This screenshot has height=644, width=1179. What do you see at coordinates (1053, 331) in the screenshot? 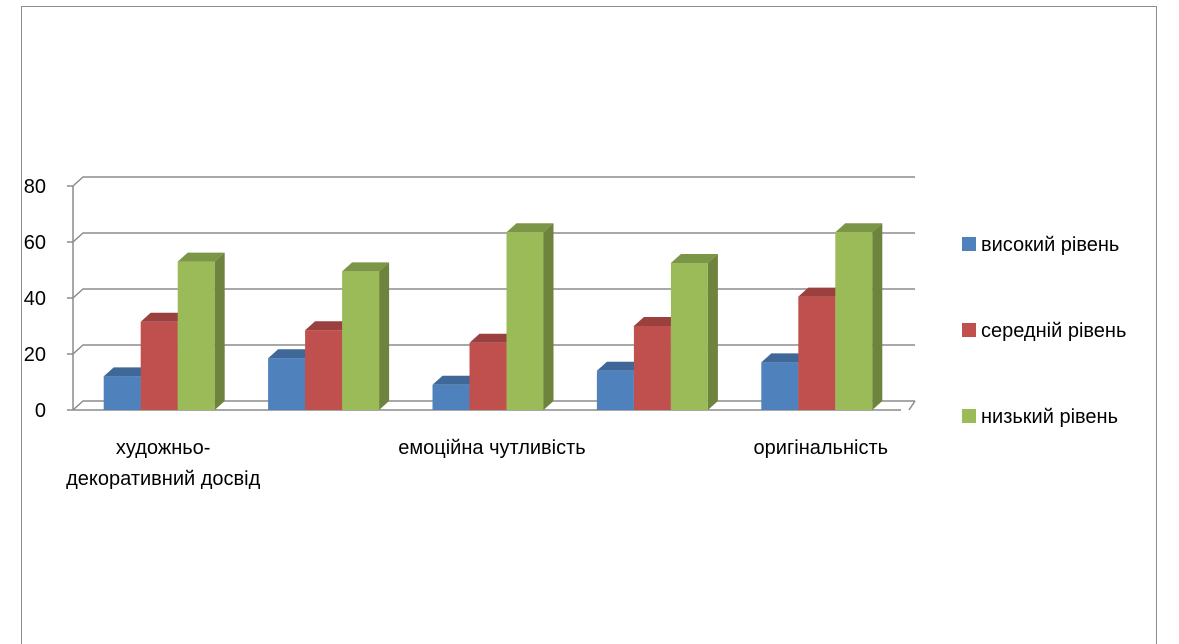
I see `legend-label: середній рівень` at bounding box center [1053, 331].